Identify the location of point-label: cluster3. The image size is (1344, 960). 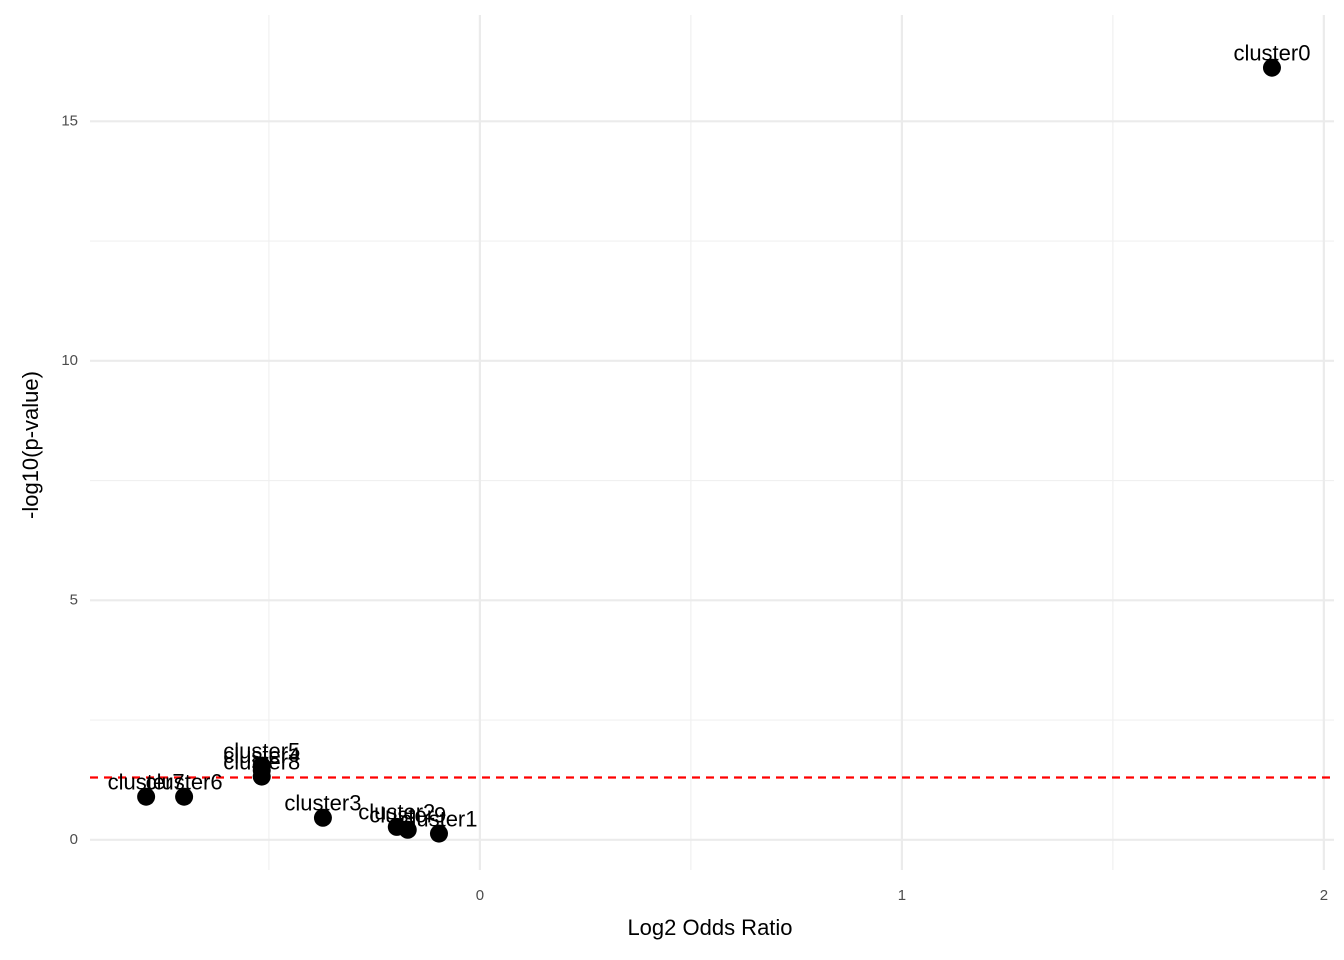
(322, 803).